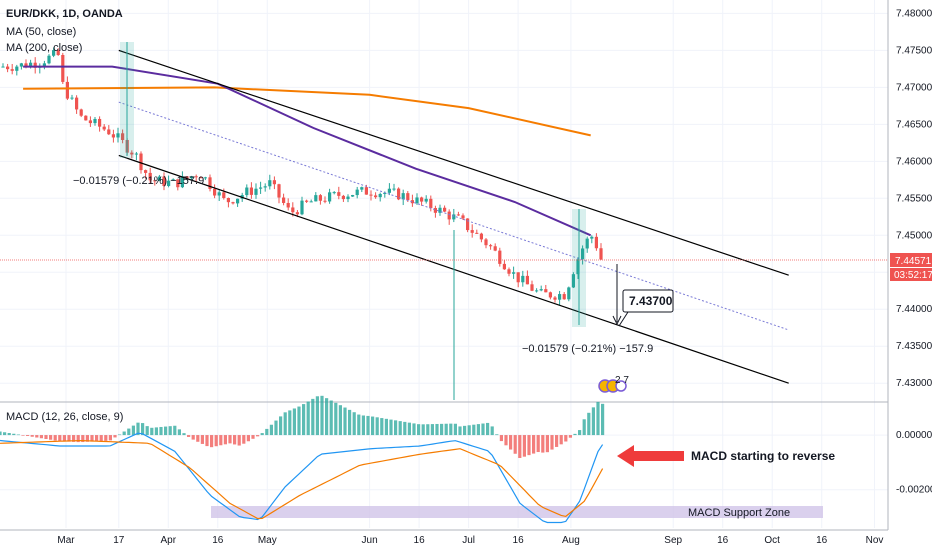 Image resolution: width=932 pixels, height=550 pixels. I want to click on price-tick-label: 7.47500, so click(914, 50).